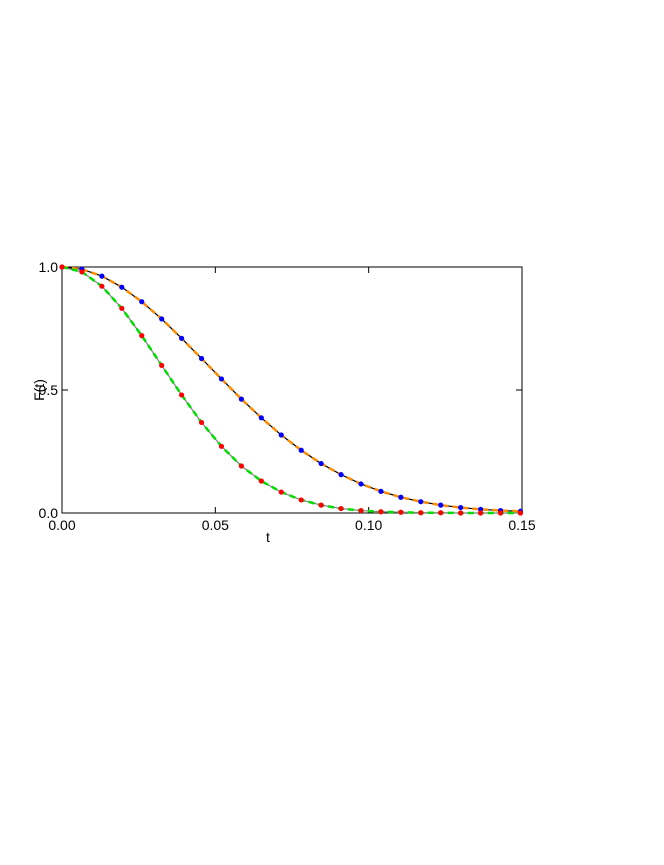 This screenshot has width=664, height=865. I want to click on y-axis-label: F(t), so click(39, 390).